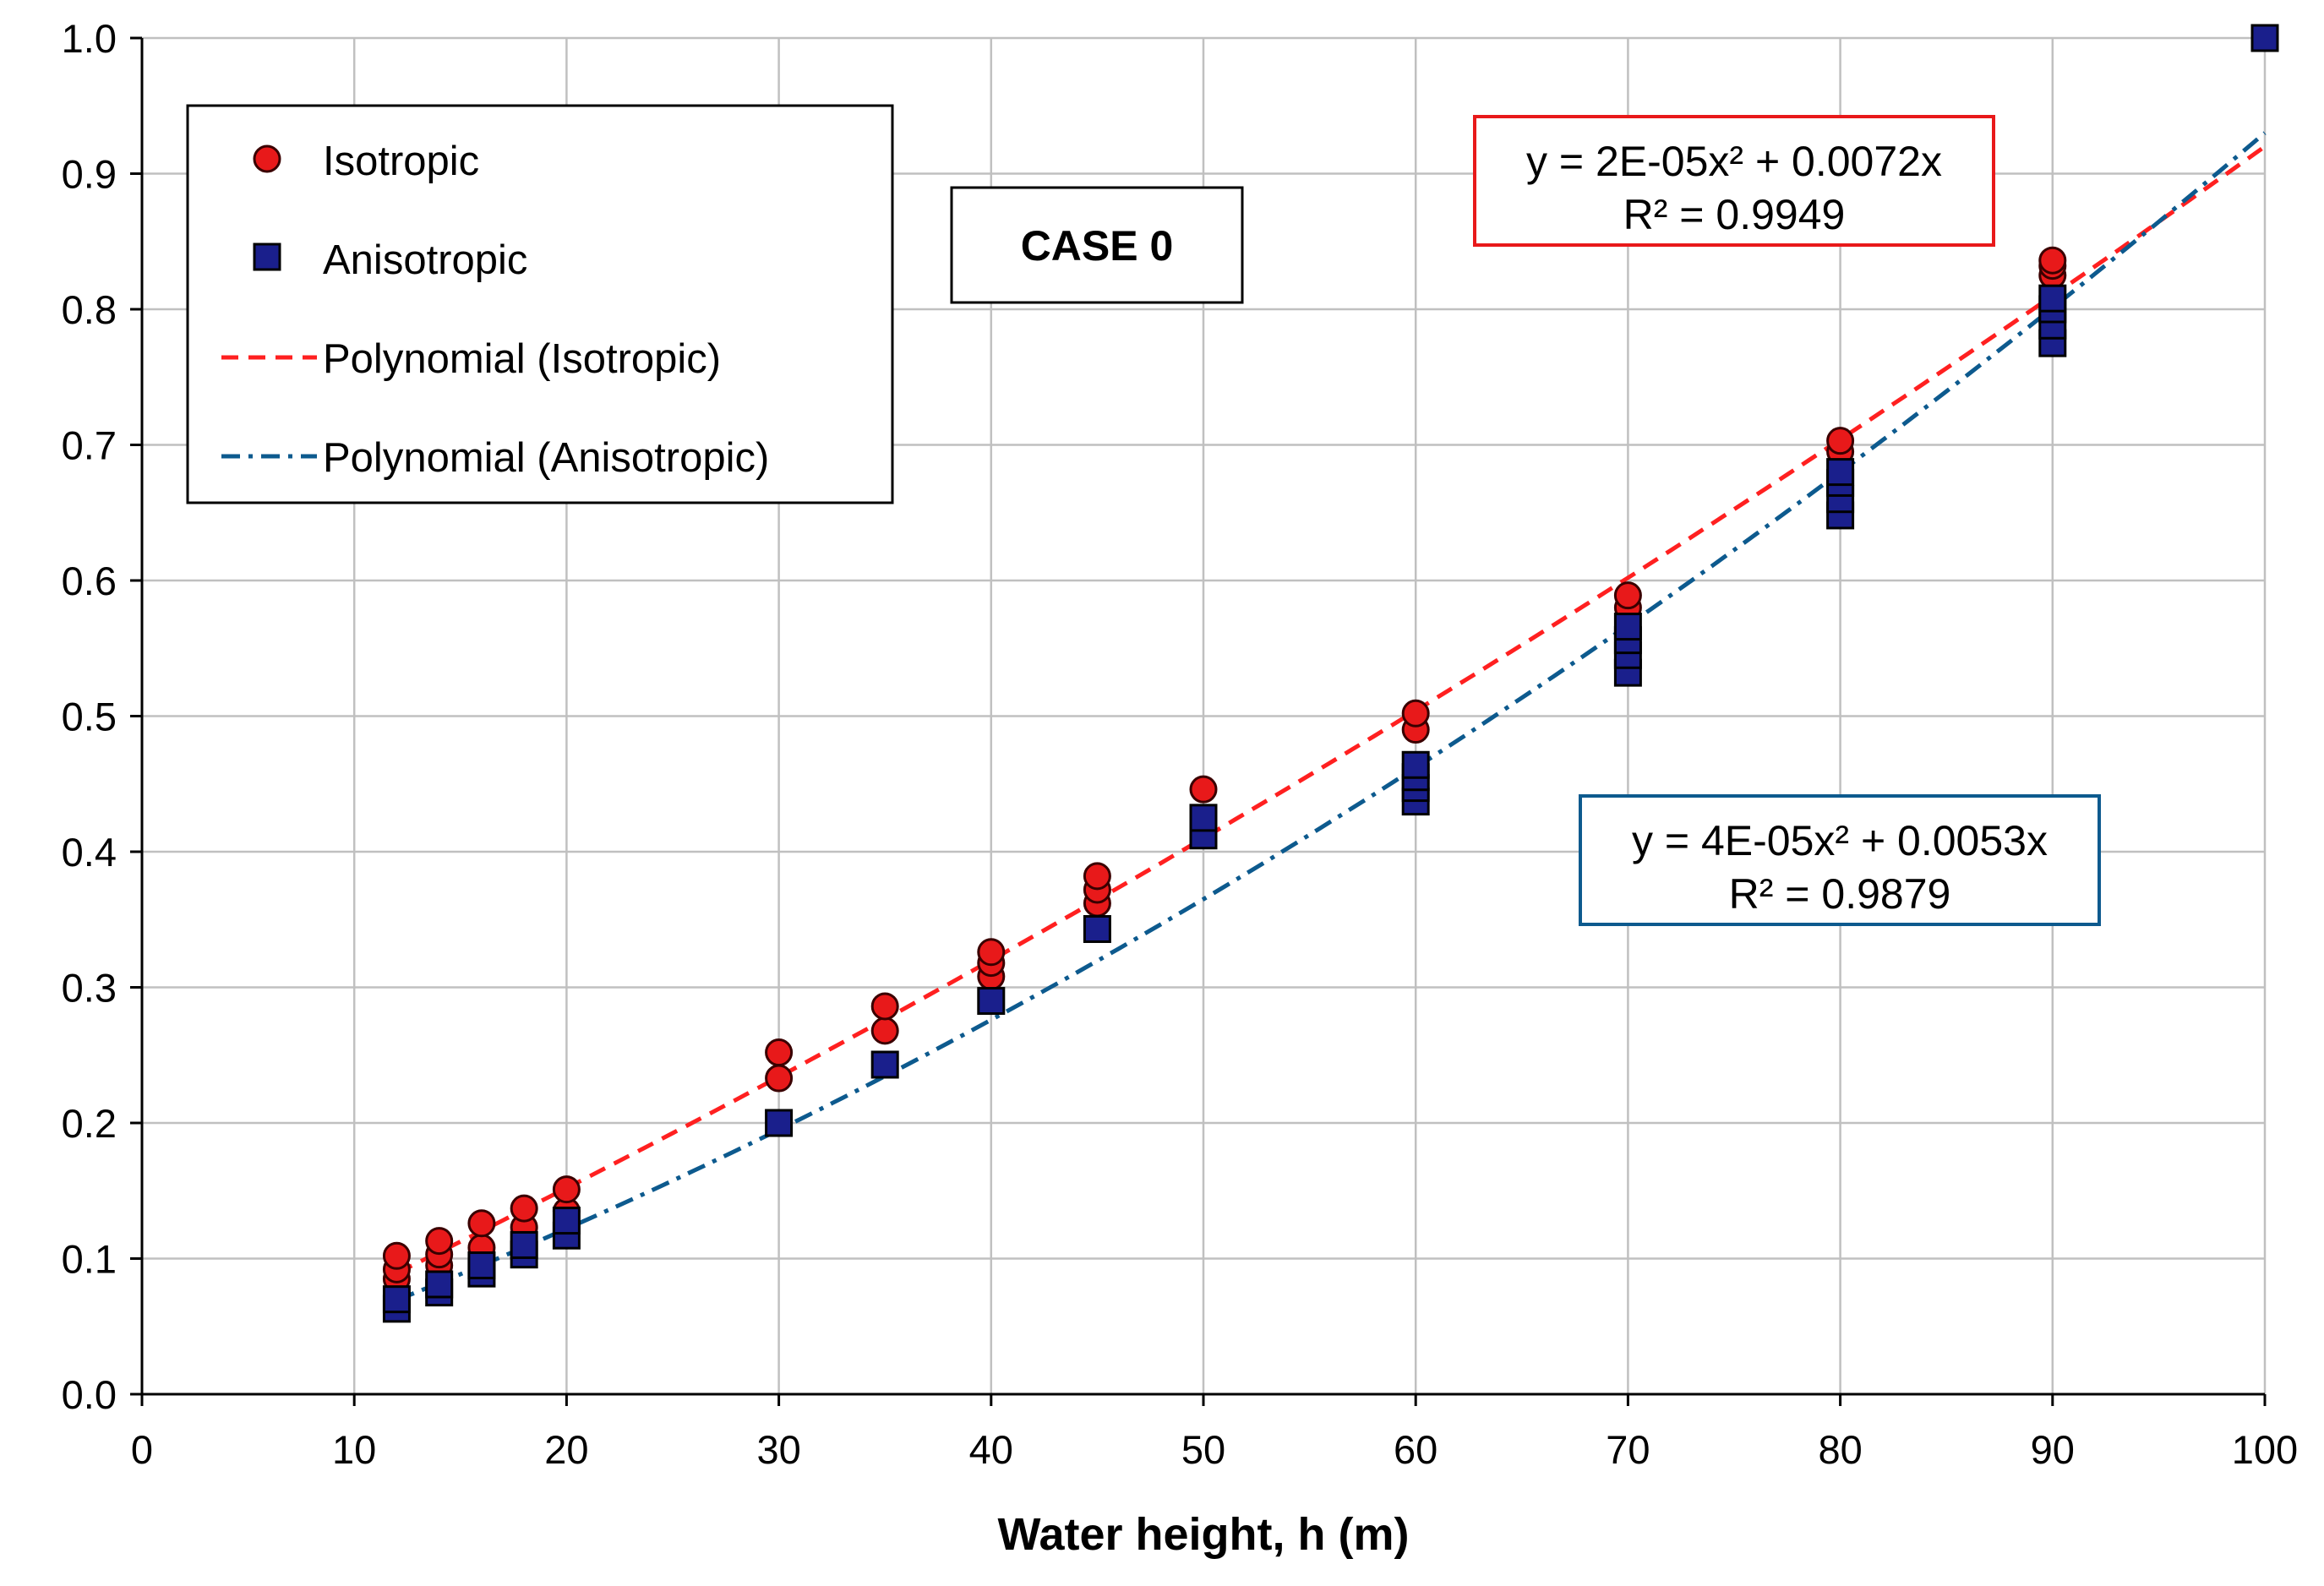  Describe the element at coordinates (89, 1259) in the screenshot. I see `y-tick-label: 0.1` at that location.